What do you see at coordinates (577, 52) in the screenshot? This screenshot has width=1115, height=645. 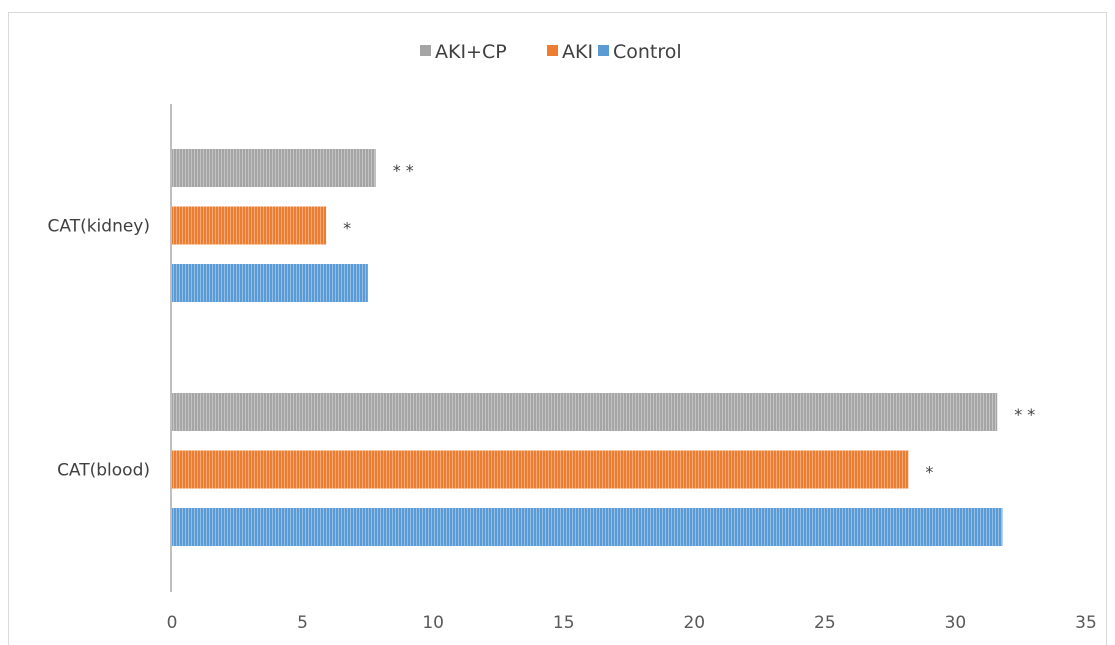 I see `legend-label-aki: AKI` at bounding box center [577, 52].